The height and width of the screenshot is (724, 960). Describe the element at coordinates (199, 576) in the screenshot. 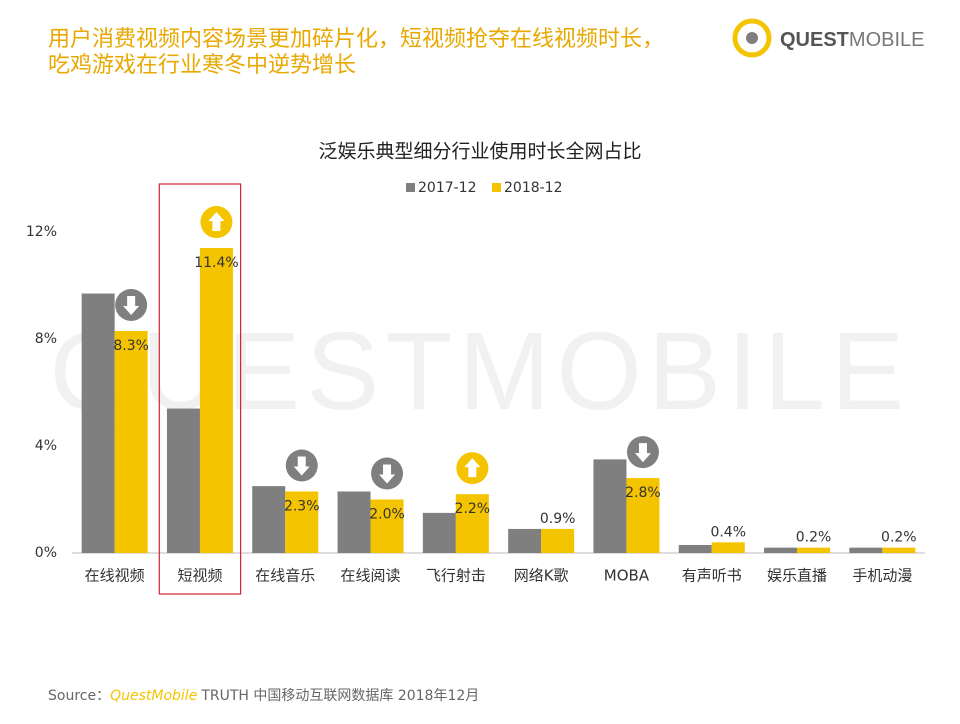

I see `x-tick-label: 短视频` at that location.